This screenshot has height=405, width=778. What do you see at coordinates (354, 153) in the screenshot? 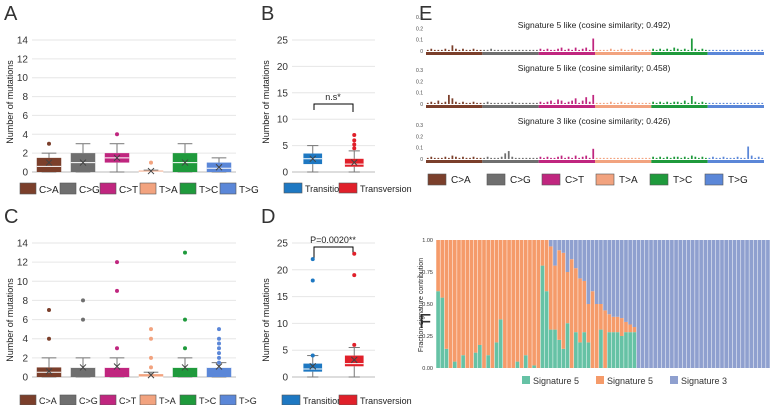
I see `panel-b-box-transversion` at bounding box center [354, 153].